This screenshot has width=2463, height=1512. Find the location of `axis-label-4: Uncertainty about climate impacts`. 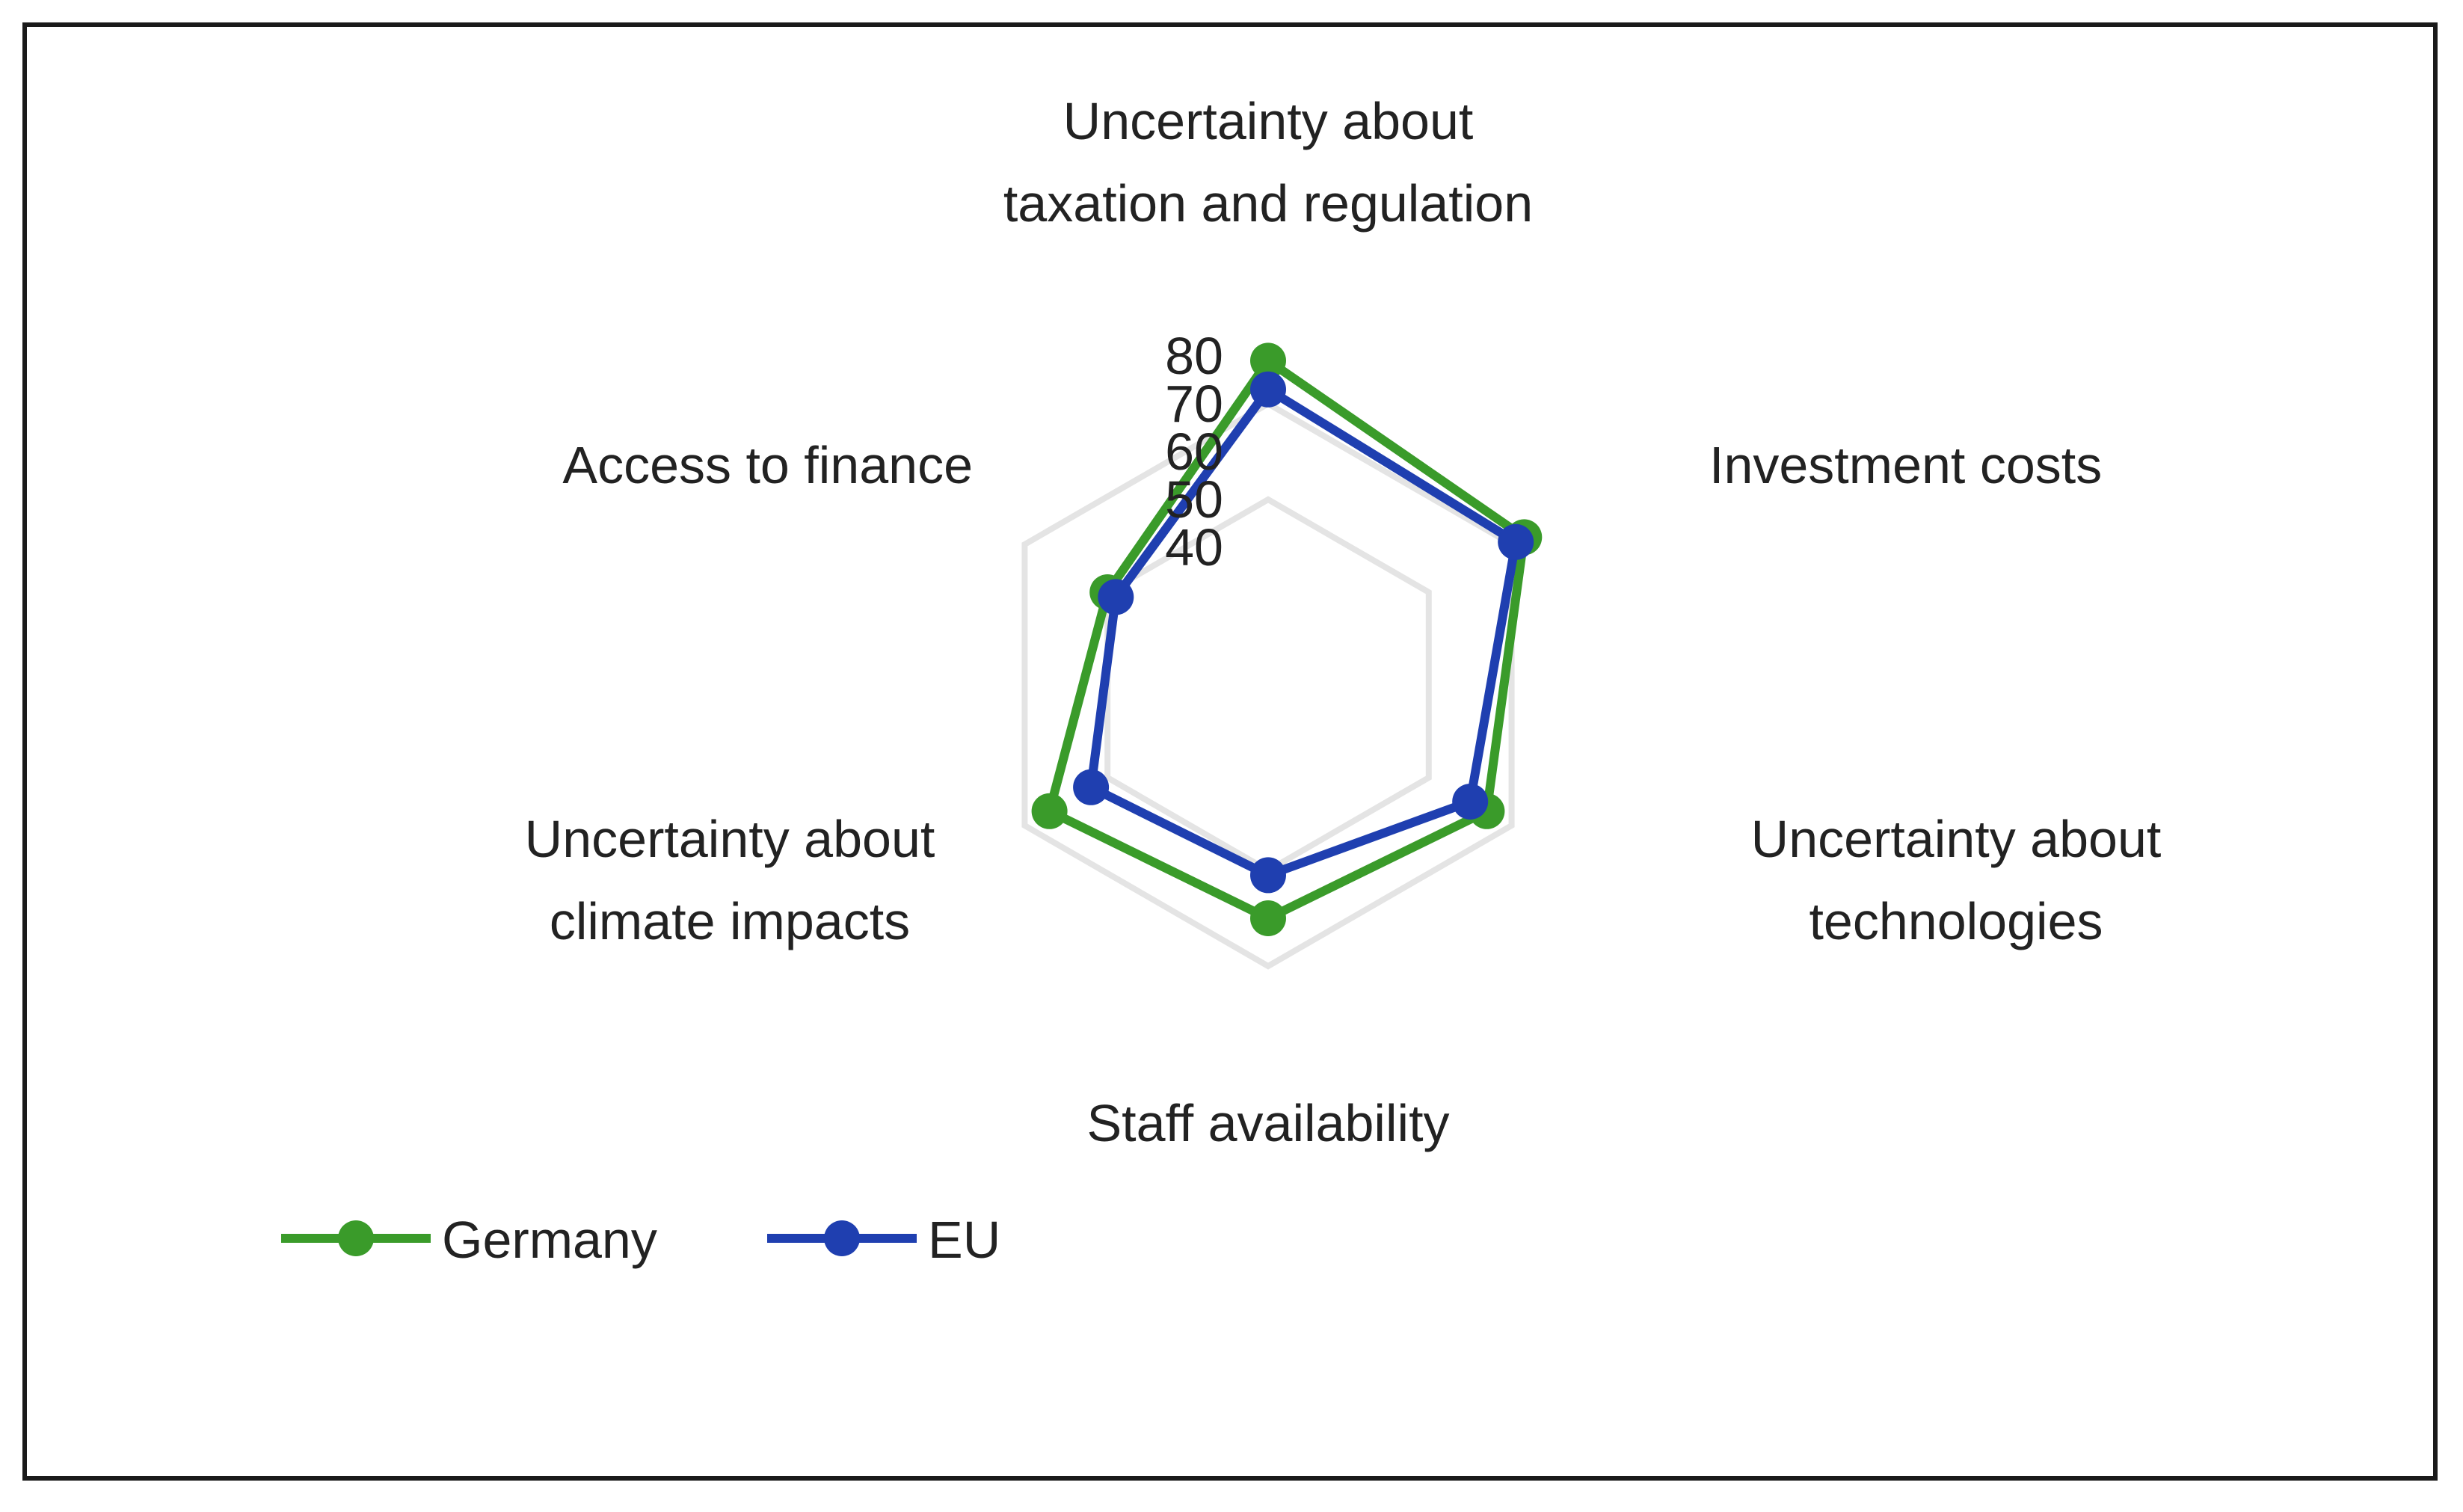

axis-label-4: Uncertainty about climate impacts is located at coordinates (730, 880).